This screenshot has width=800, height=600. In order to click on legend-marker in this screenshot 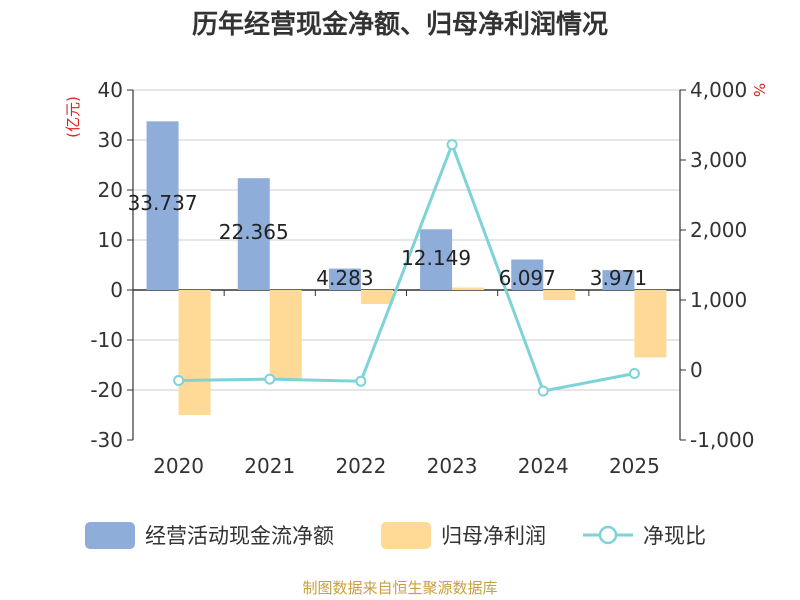, I will do `click(608, 535)`.